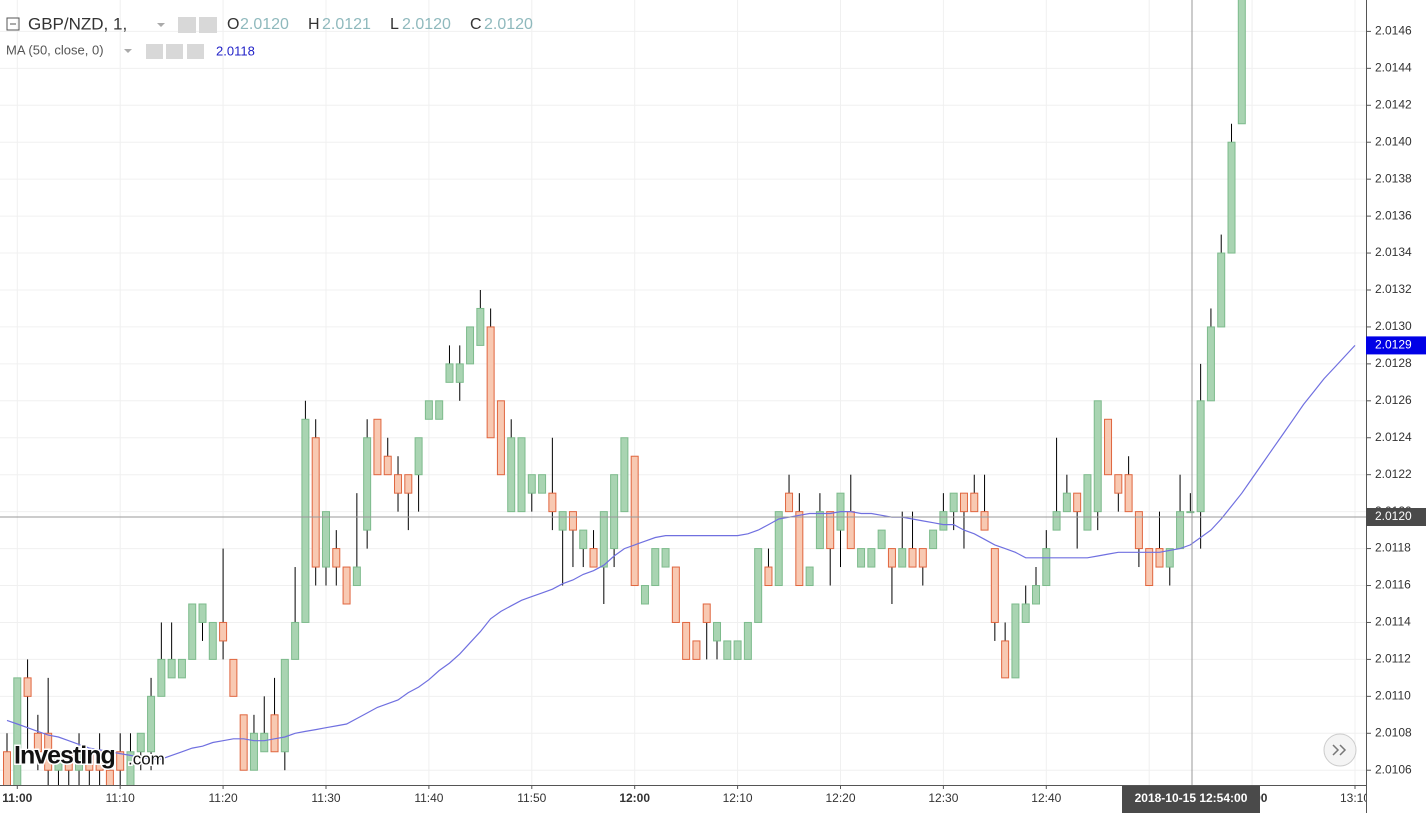 The width and height of the screenshot is (1426, 813). I want to click on y-tick-label: 2.0142, so click(1393, 104).